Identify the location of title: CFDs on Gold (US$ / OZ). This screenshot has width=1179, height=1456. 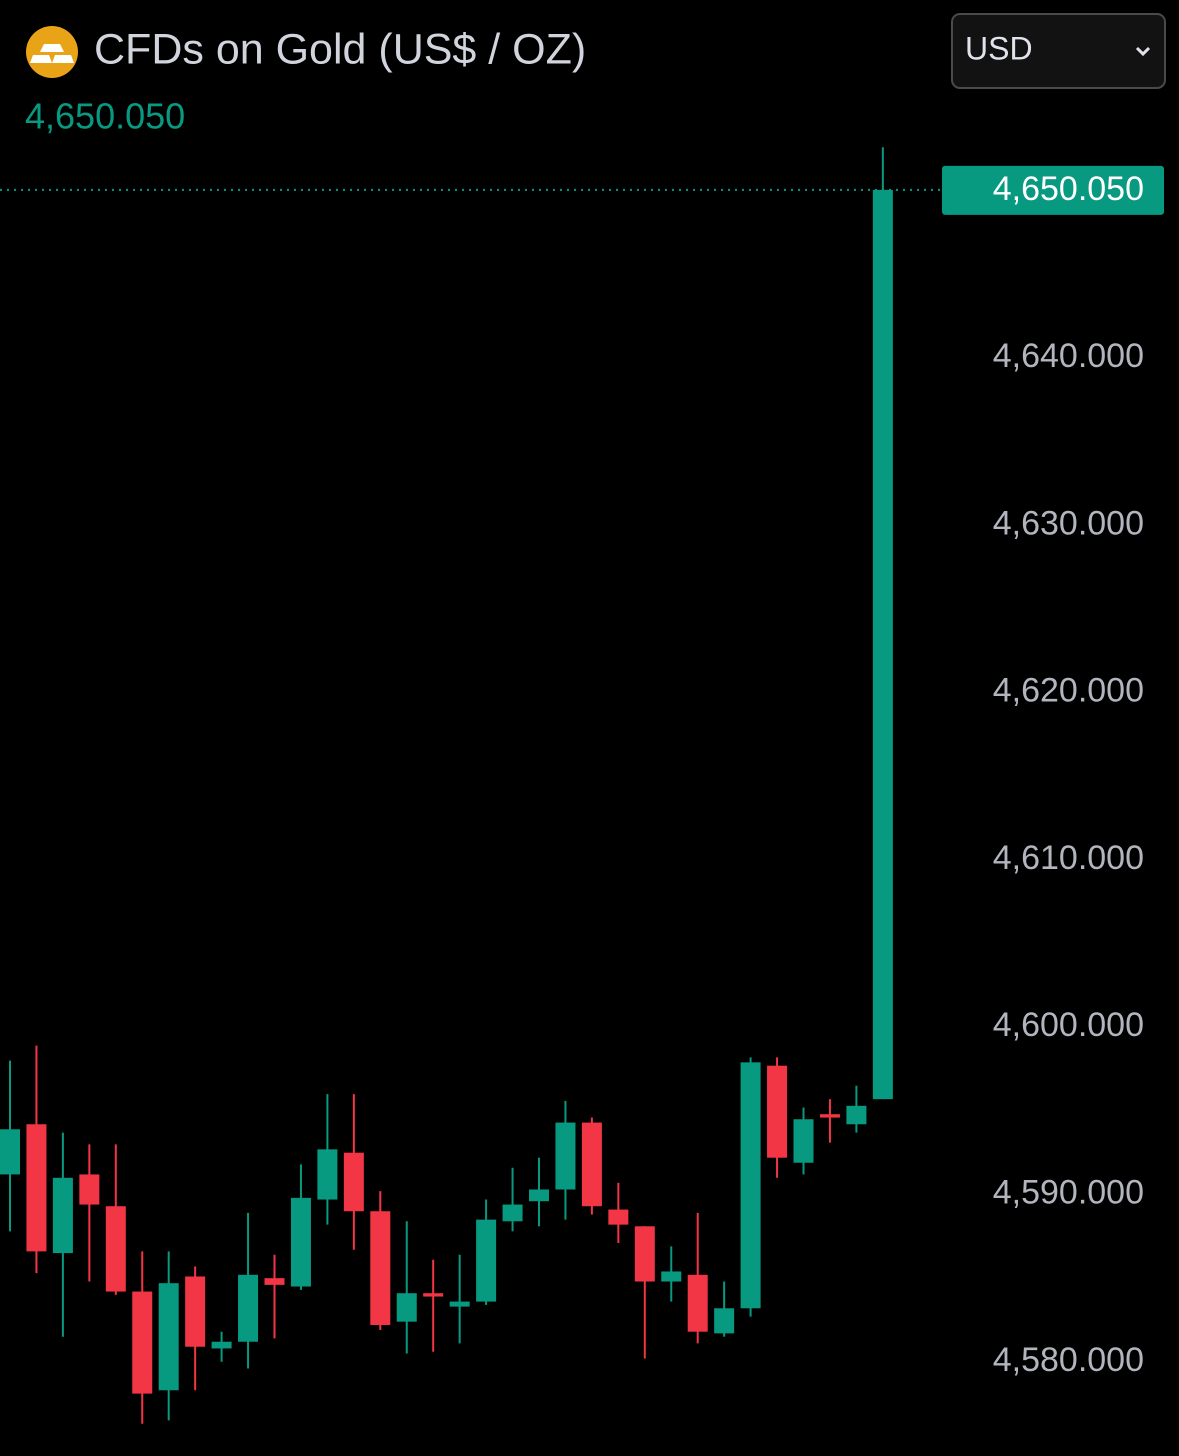
(340, 49).